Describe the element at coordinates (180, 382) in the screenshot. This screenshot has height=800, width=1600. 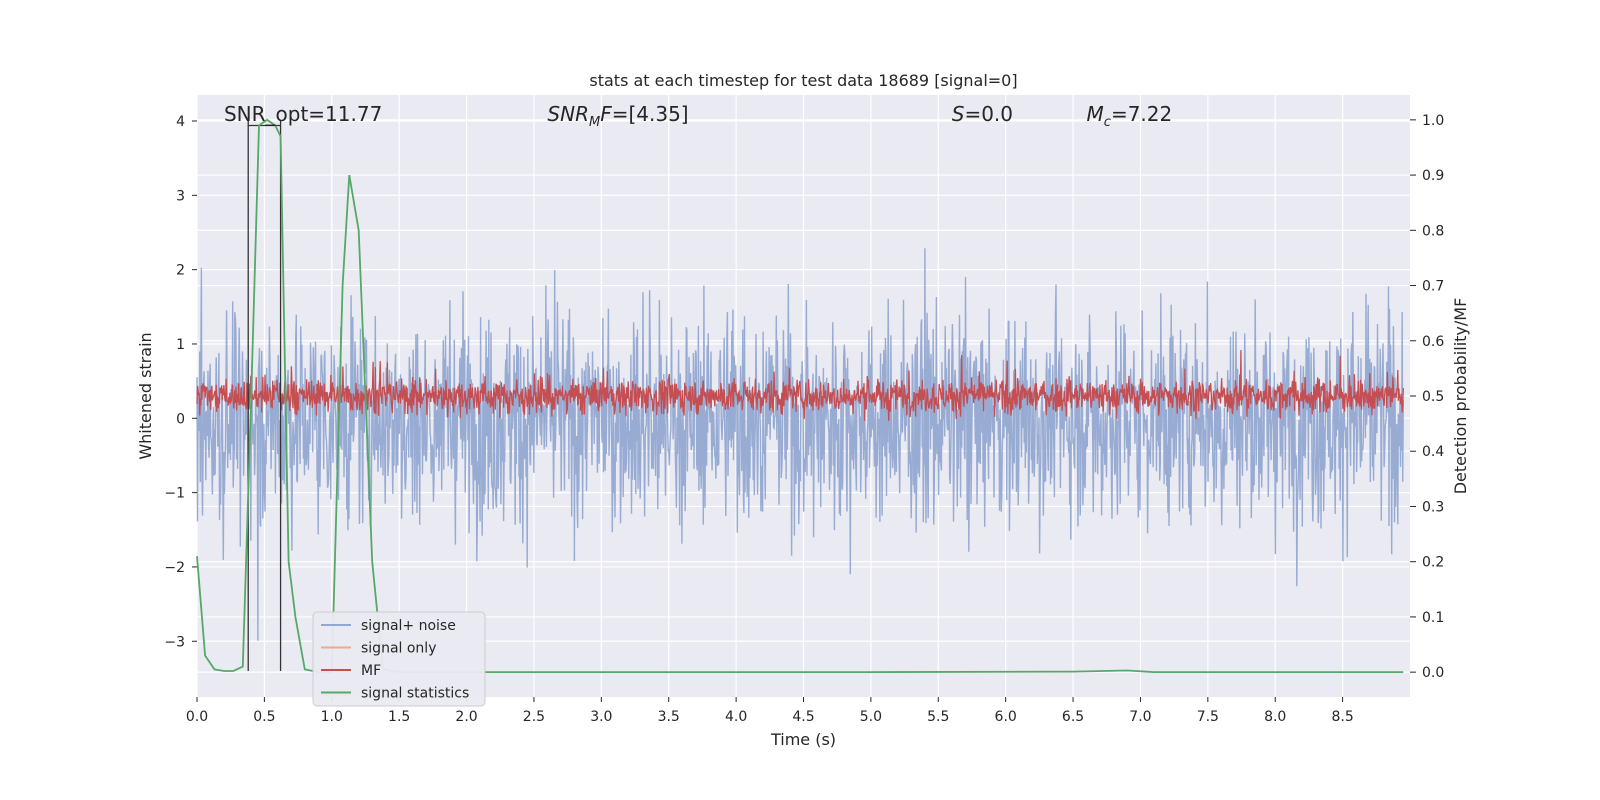
I see `y-left-axis-ticks: −3 −2 −1 0 1 2 3 4` at that location.